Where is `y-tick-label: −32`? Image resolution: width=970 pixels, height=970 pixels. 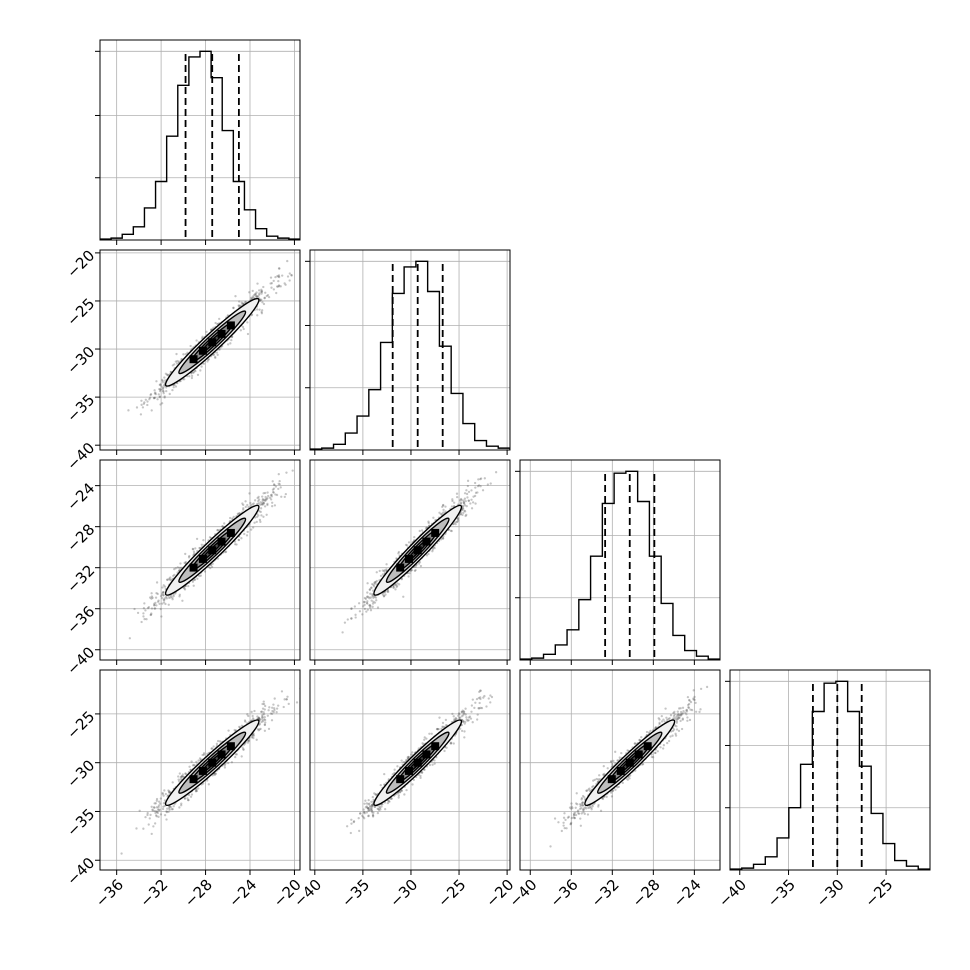 y-tick-label: −32 is located at coordinates (80, 578).